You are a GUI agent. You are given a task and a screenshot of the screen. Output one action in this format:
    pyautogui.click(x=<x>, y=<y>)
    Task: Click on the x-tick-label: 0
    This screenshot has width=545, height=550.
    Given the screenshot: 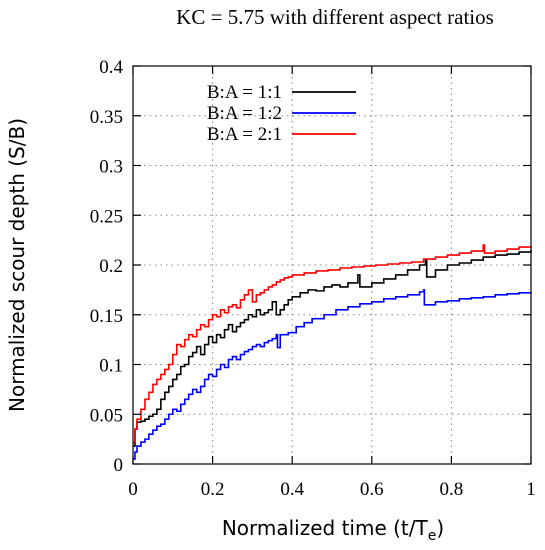 What is the action you would take?
    pyautogui.click(x=133, y=489)
    